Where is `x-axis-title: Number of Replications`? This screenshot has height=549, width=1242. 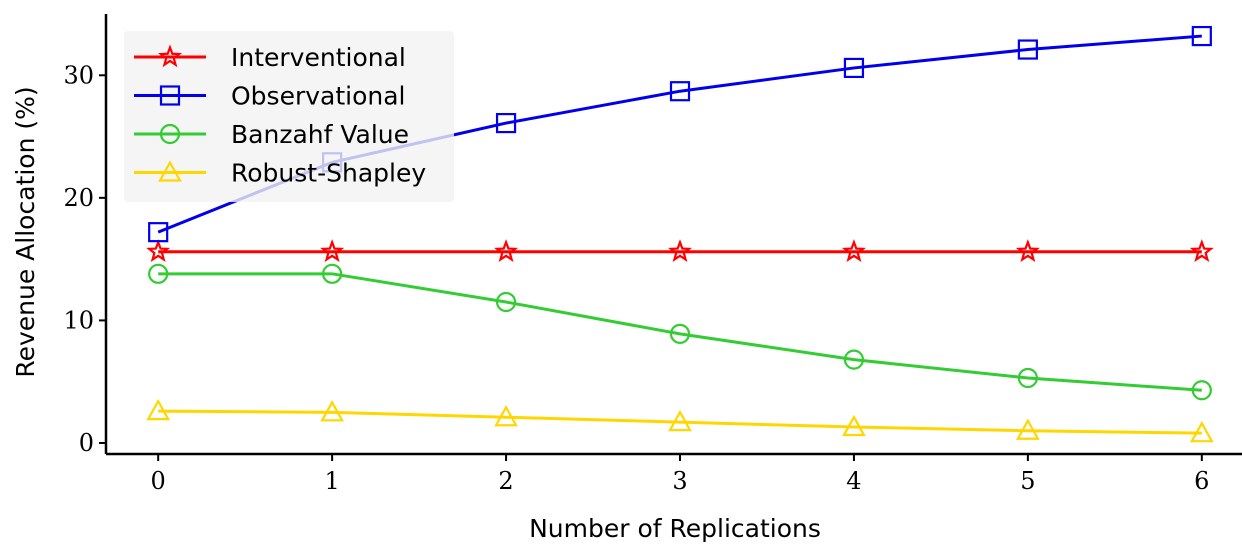
x-axis-title: Number of Replications is located at coordinates (675, 528).